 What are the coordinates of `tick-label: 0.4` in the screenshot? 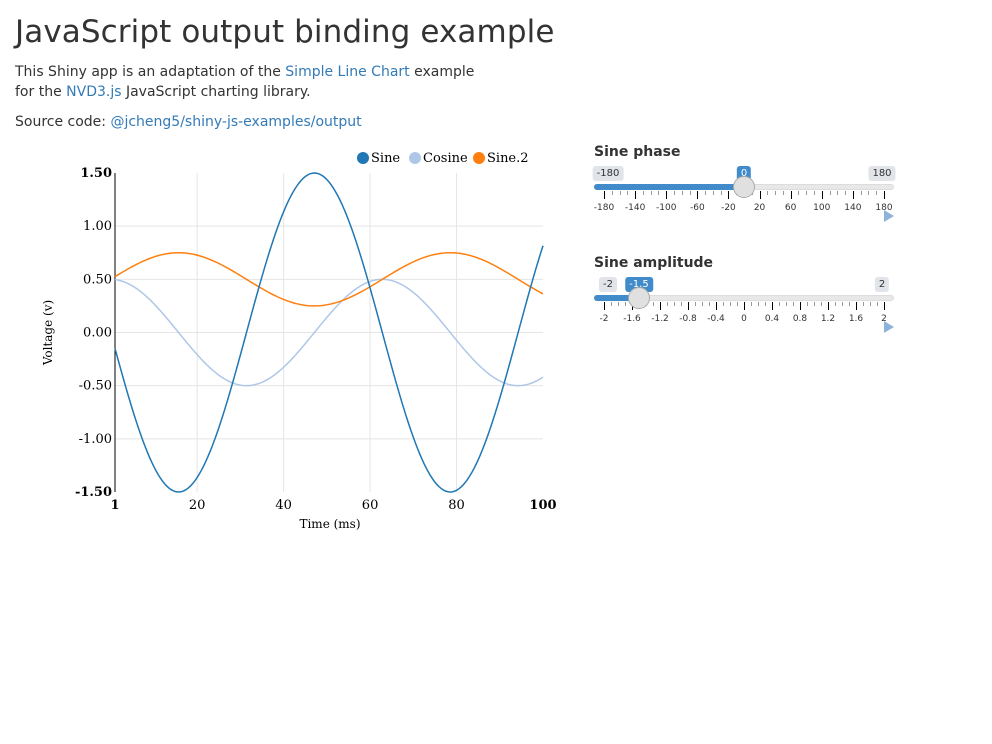 It's located at (772, 319).